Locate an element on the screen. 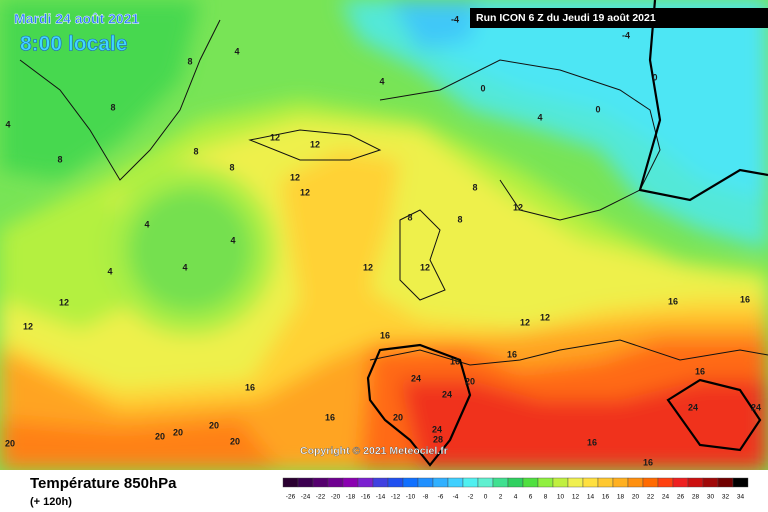  legend-label: -14 is located at coordinates (381, 497).